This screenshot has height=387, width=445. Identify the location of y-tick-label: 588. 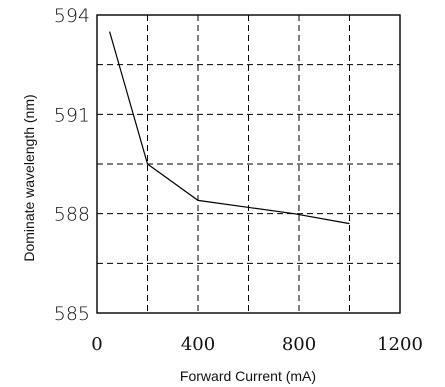
(72, 215).